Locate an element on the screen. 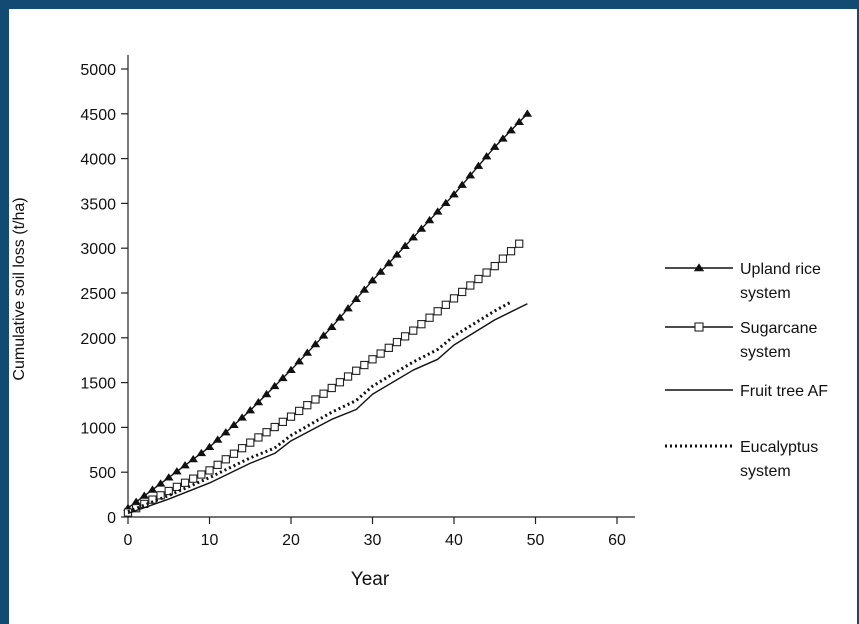 The image size is (859, 624). y-tick-label: 3000 is located at coordinates (98, 249).